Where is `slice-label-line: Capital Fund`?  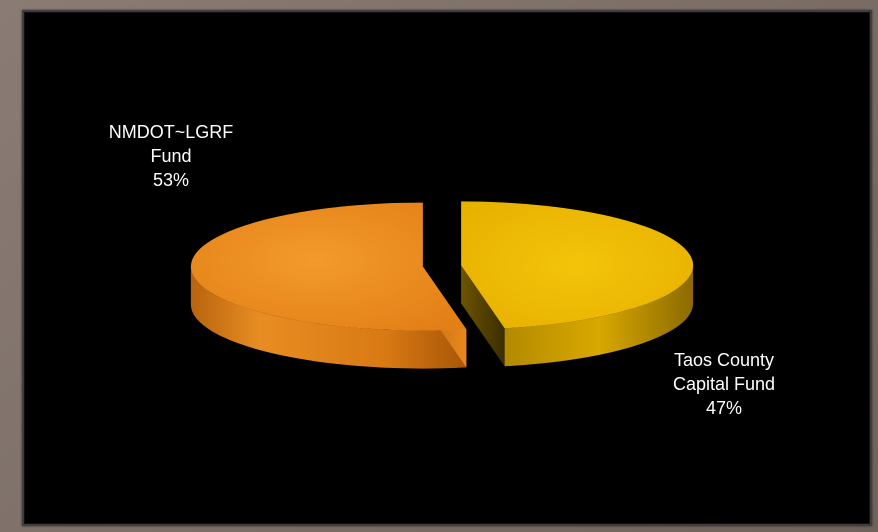
slice-label-line: Capital Fund is located at coordinates (724, 384).